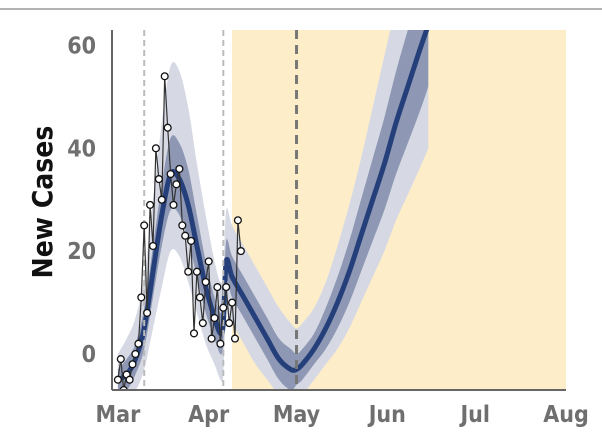  I want to click on x-tick-label-mar: Mar, so click(119, 415).